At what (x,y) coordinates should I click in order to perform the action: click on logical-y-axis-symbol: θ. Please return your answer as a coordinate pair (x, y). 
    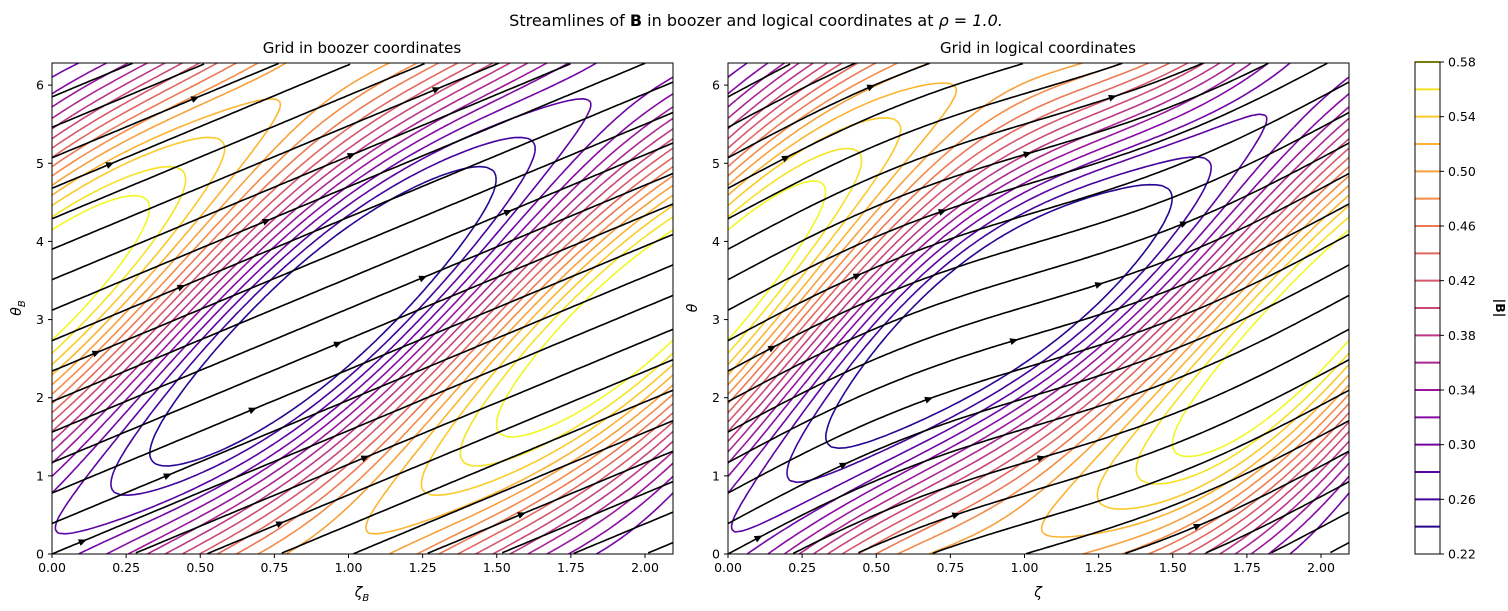
    Looking at the image, I should click on (693, 307).